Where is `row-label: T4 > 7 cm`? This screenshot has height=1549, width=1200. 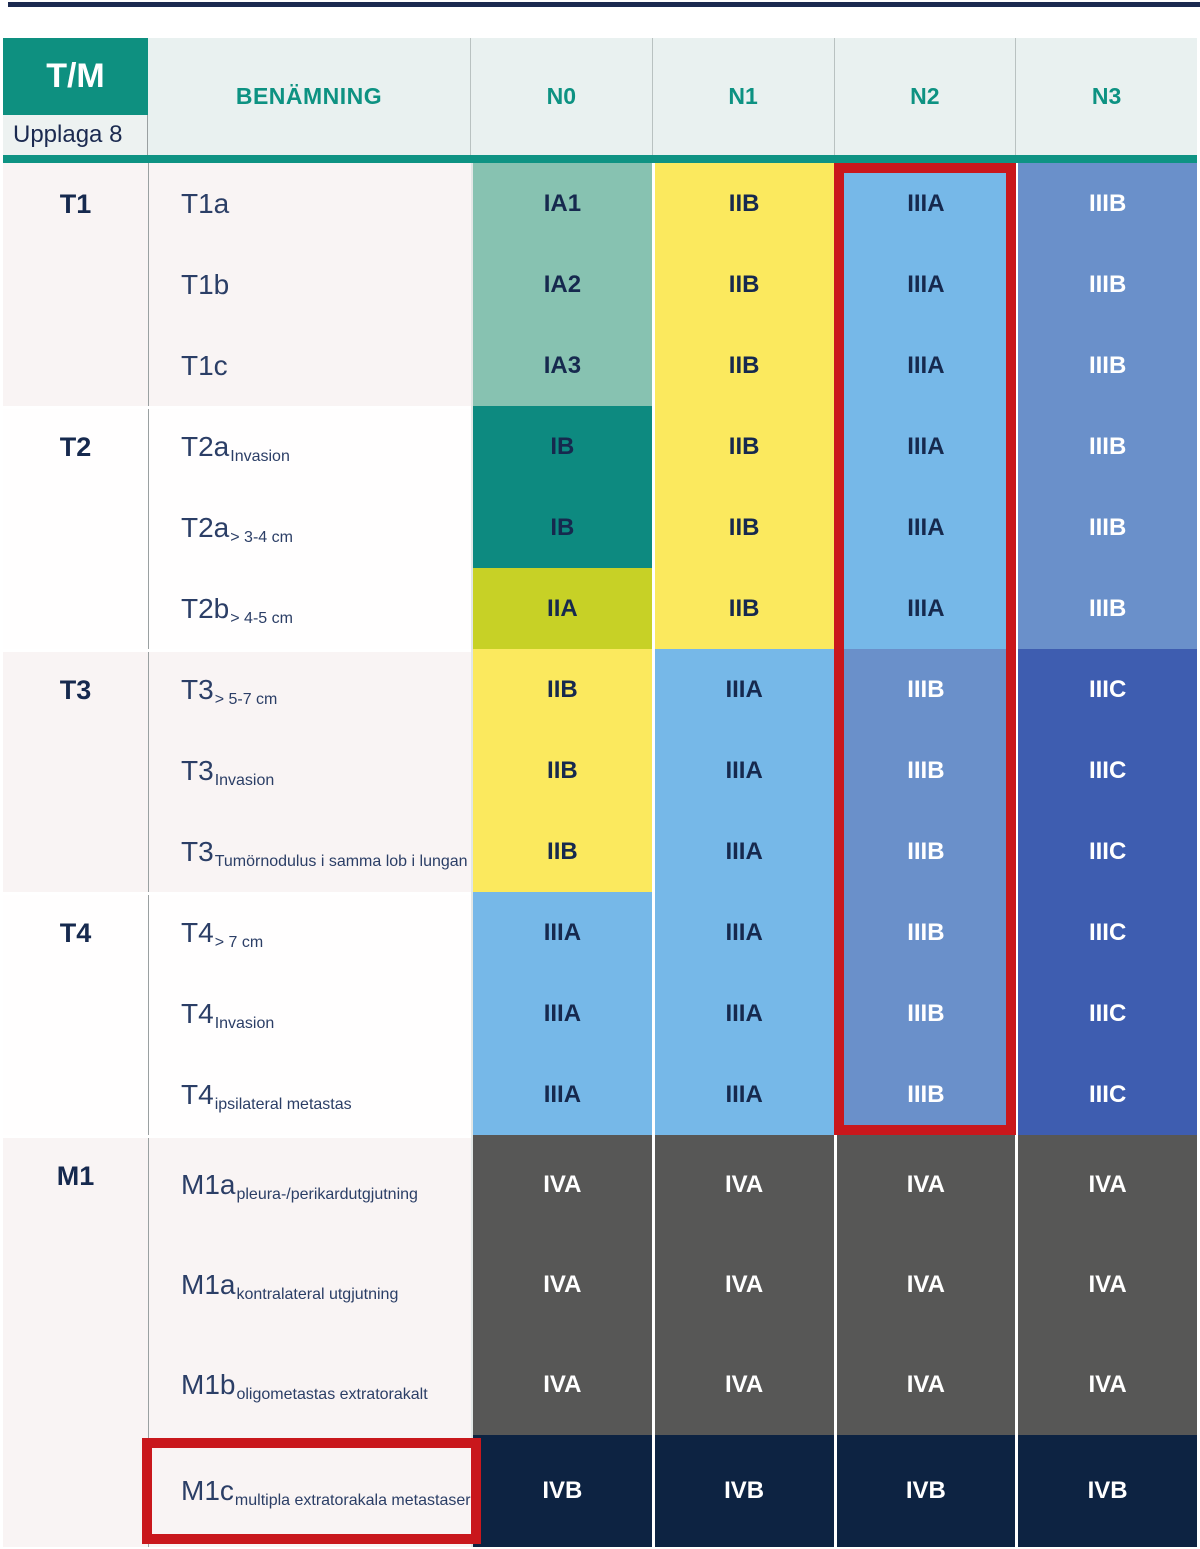
row-label: T4 > 7 cm is located at coordinates (310, 932).